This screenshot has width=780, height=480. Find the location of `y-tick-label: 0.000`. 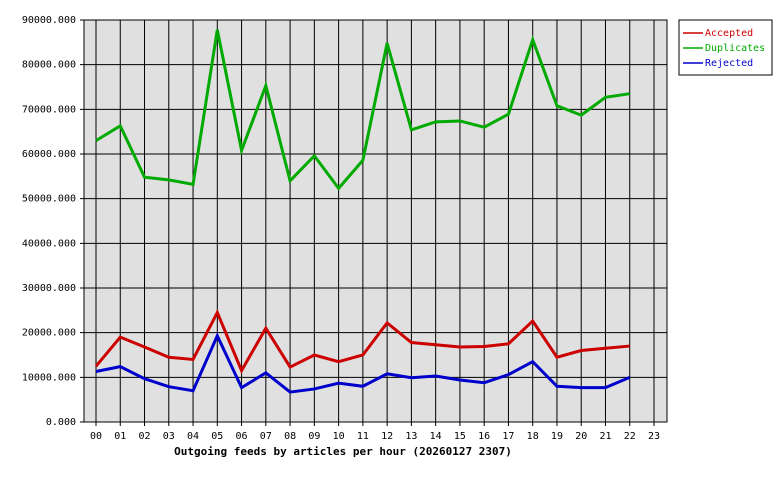

y-tick-label: 0.000 is located at coordinates (61, 422).